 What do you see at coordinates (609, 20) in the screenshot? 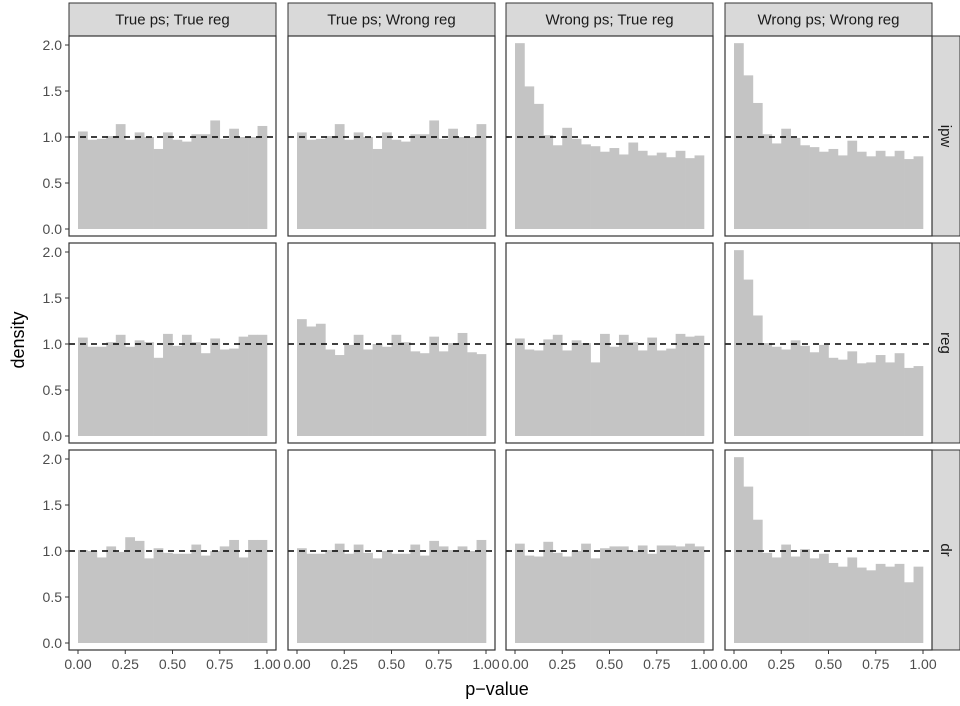
I see `column-strip-label-3: Wrong ps; True reg` at bounding box center [609, 20].